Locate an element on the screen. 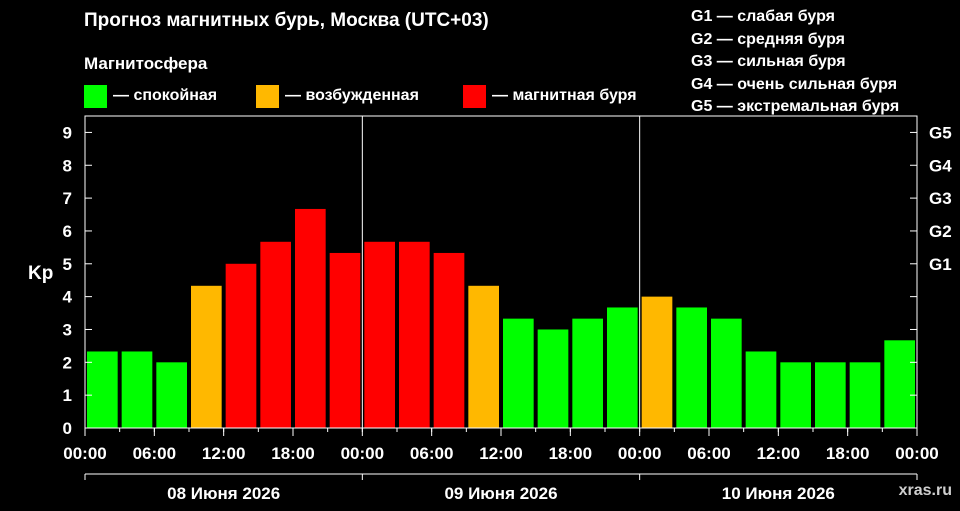 This screenshot has height=511, width=960. date-label: 09 Июня 2026 is located at coordinates (500, 493).